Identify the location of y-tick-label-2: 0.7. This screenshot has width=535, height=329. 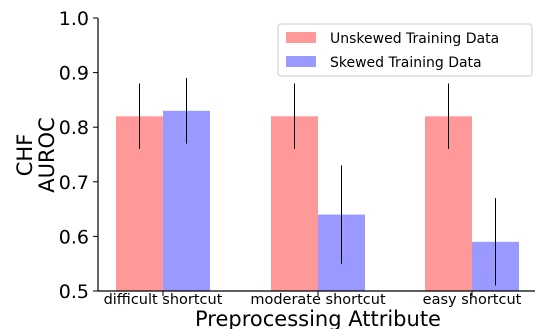
(74, 183).